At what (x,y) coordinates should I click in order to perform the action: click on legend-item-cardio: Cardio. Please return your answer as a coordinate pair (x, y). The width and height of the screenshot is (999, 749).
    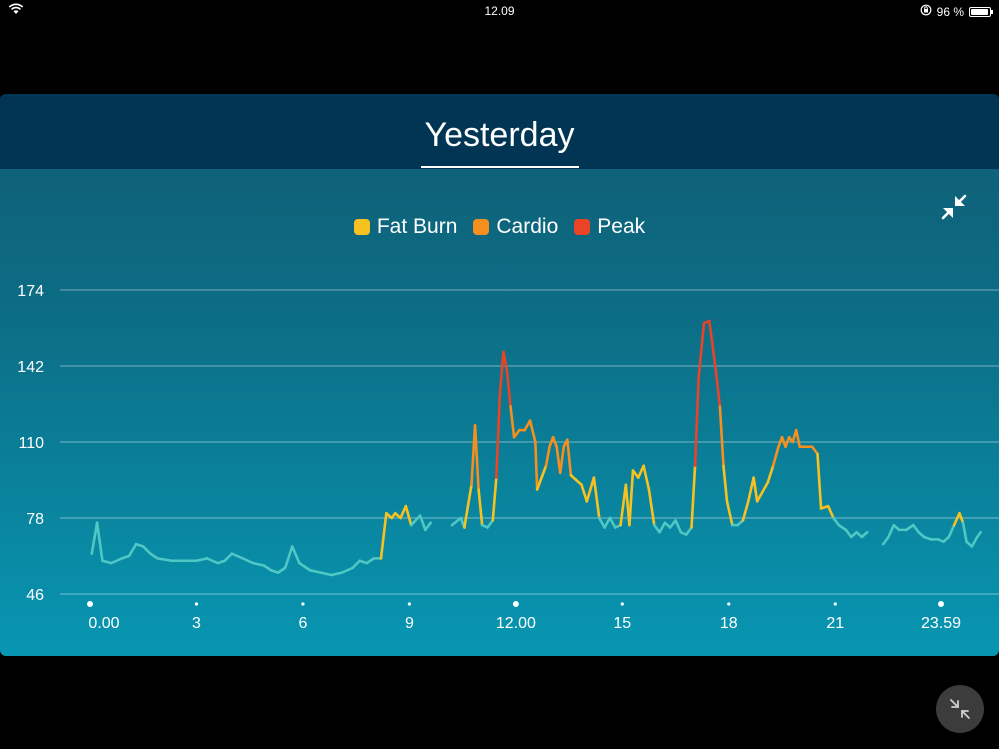
    Looking at the image, I should click on (515, 227).